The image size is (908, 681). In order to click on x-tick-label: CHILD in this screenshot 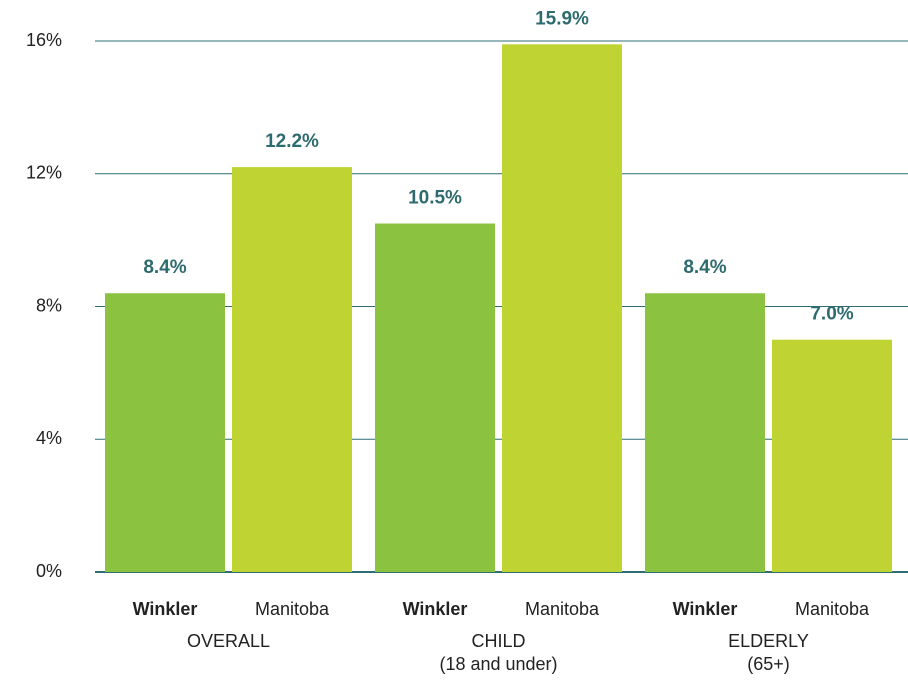, I will do `click(498, 641)`.